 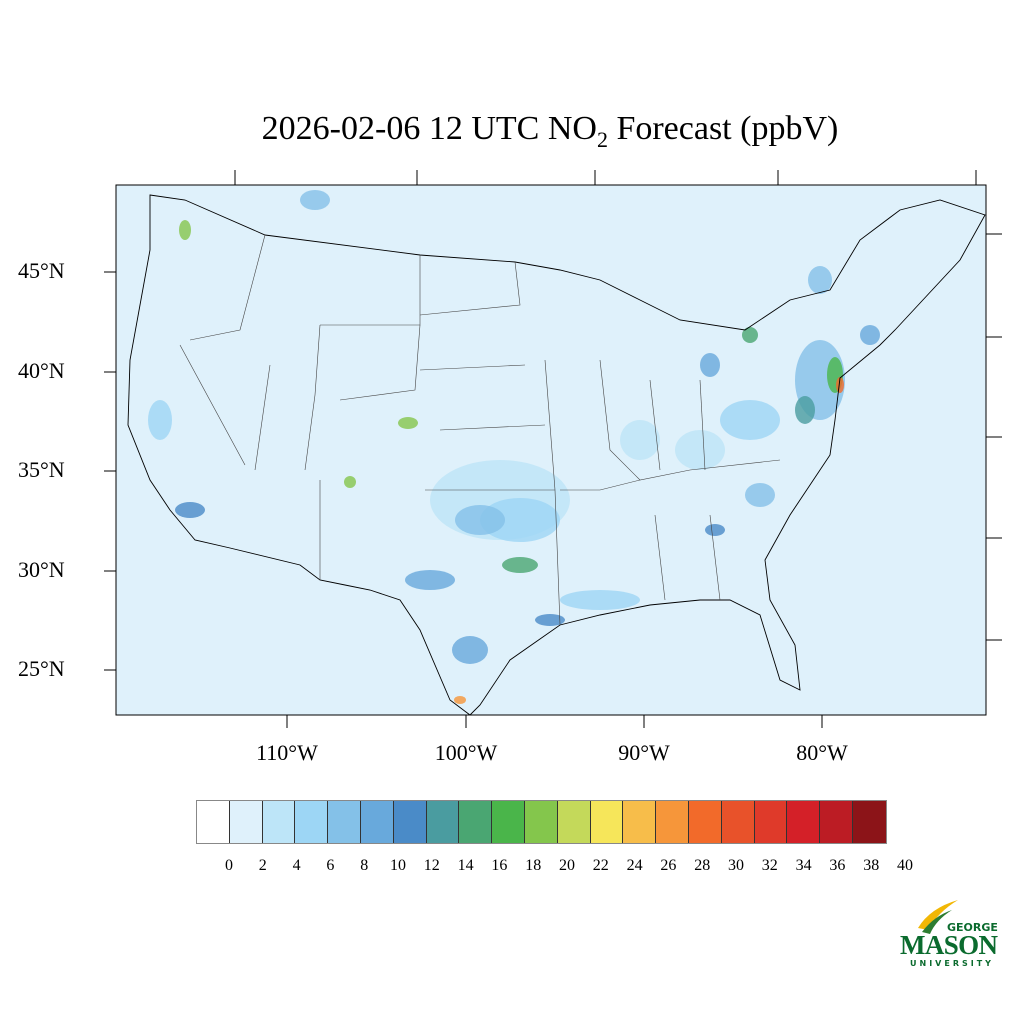 I want to click on svg-text: GEORGE, so click(x=972, y=927).